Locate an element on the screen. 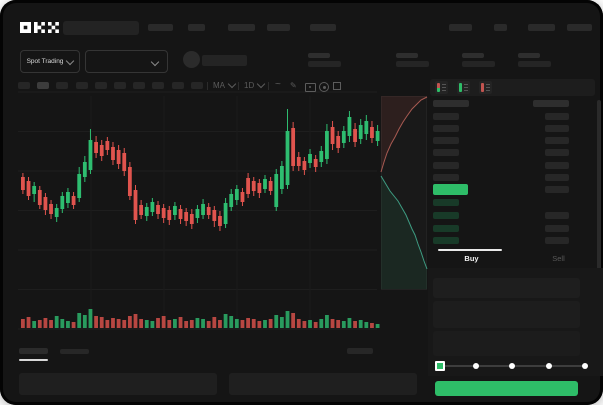  book-view-both-icon is located at coordinates (441, 87).